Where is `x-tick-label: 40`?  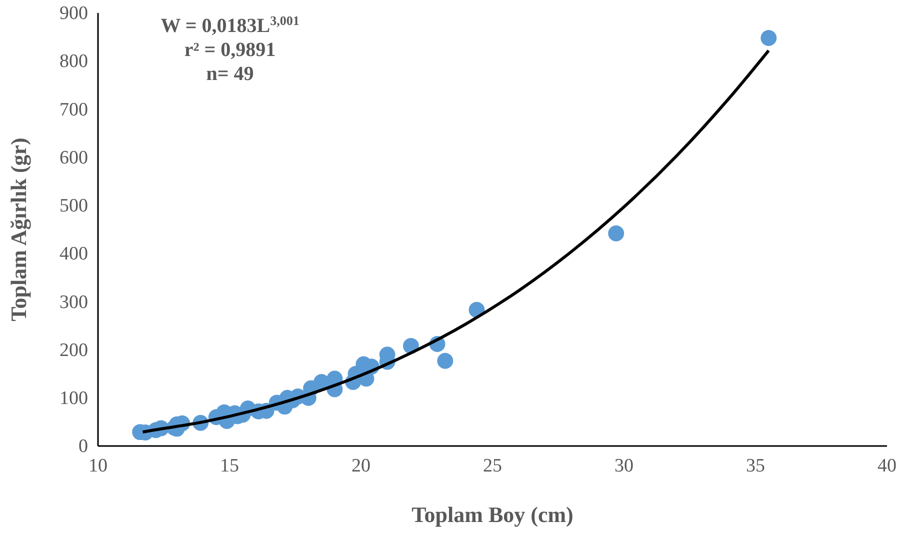
x-tick-label: 40 is located at coordinates (887, 465).